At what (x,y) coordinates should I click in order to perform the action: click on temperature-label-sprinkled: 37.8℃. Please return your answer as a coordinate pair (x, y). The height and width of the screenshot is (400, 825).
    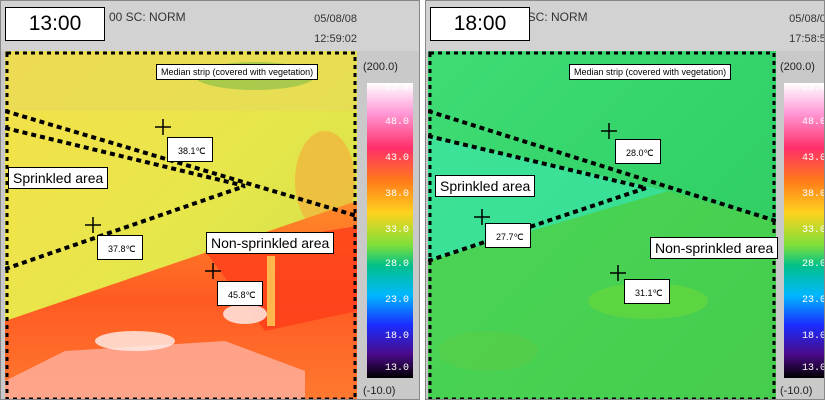
    Looking at the image, I should click on (120, 247).